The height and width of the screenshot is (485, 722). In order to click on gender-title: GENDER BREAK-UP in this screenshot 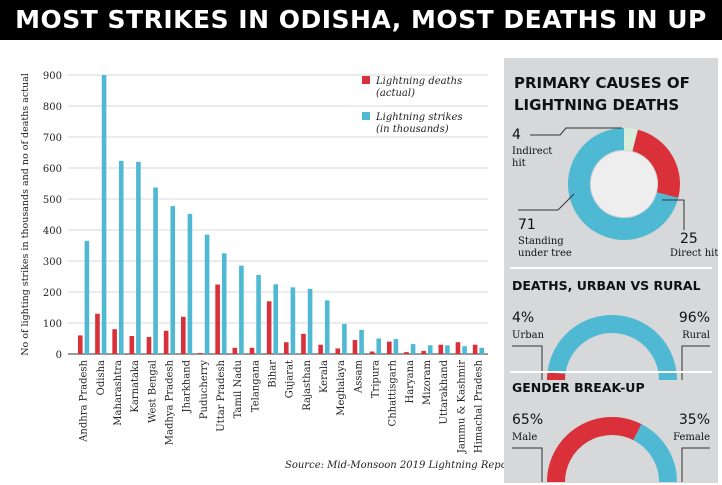, I will do `click(578, 387)`.